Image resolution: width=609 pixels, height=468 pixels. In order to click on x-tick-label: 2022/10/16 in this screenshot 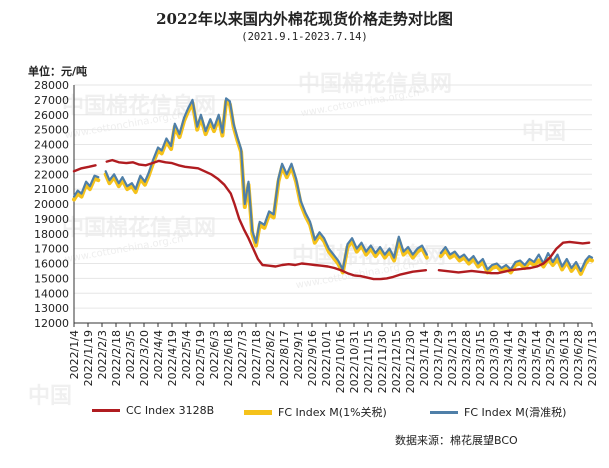, I will do `click(340, 361)`.